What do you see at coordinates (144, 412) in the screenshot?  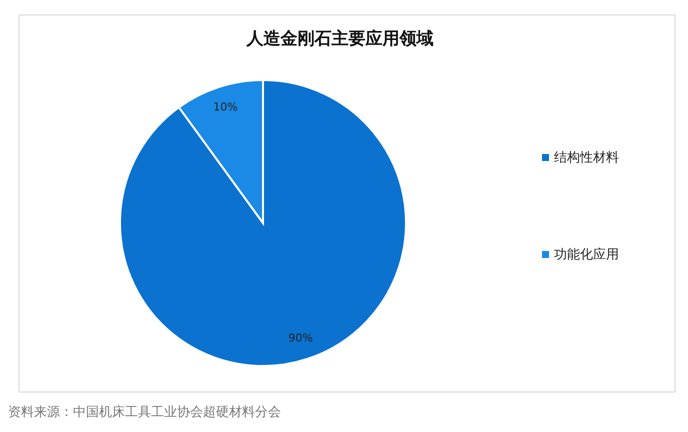 I see `text: 资料来源：中国机床工具工业协会超硬材料分会` at bounding box center [144, 412].